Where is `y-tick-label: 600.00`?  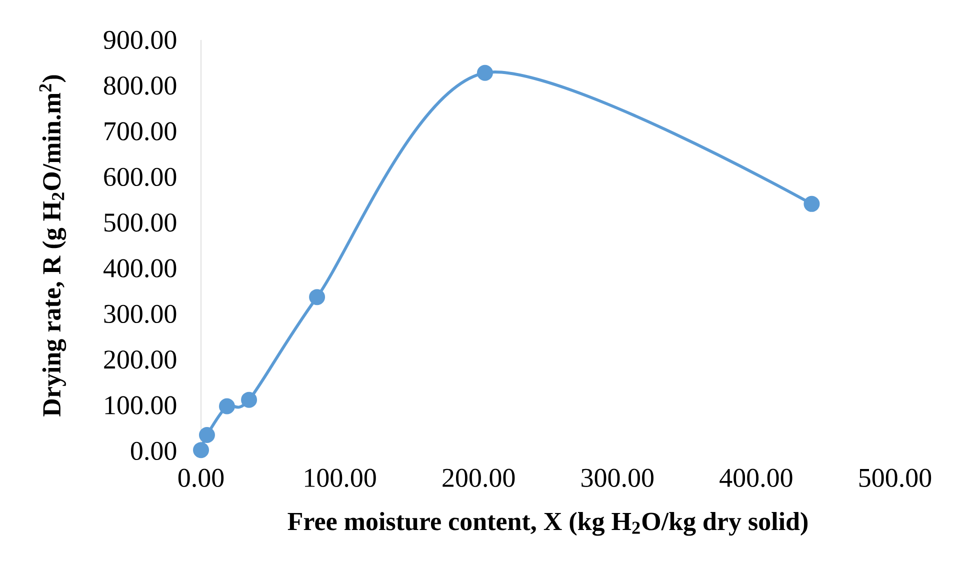
y-tick-label: 600.00 is located at coordinates (140, 177).